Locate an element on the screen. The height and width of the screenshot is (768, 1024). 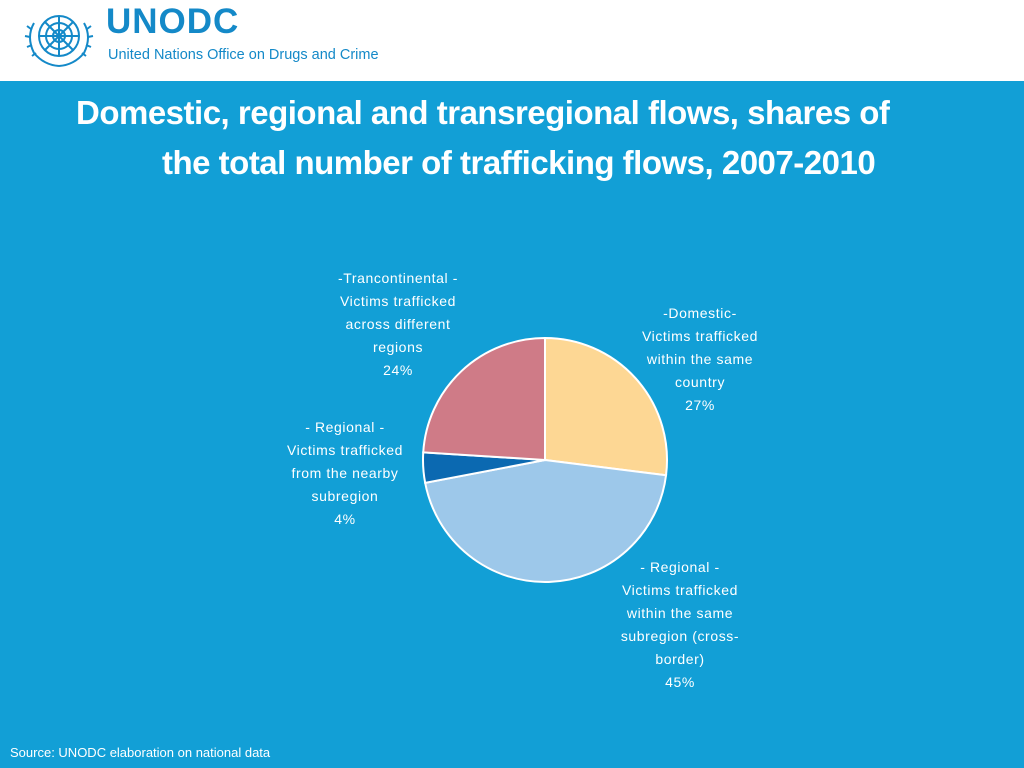
slice-label-line: country is located at coordinates (700, 382).